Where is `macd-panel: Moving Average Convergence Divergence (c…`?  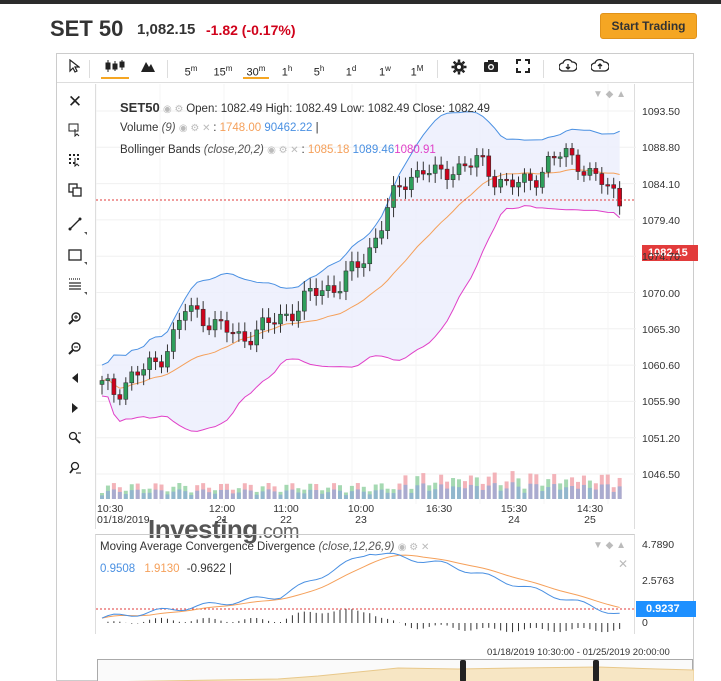 macd-panel: Moving Average Convergence Divergence (c… is located at coordinates (365, 584).